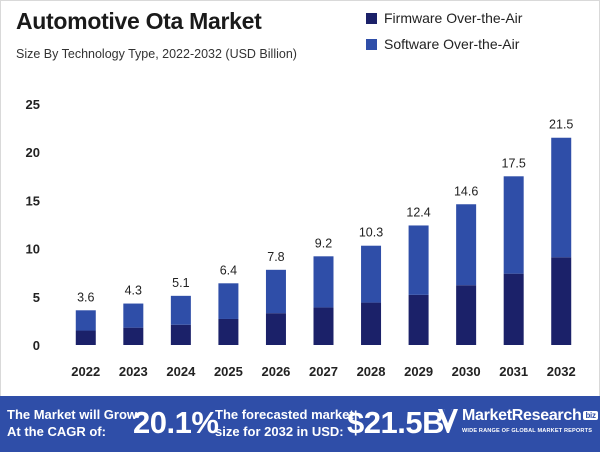  I want to click on data-label-2026: 7.8, so click(275, 257).